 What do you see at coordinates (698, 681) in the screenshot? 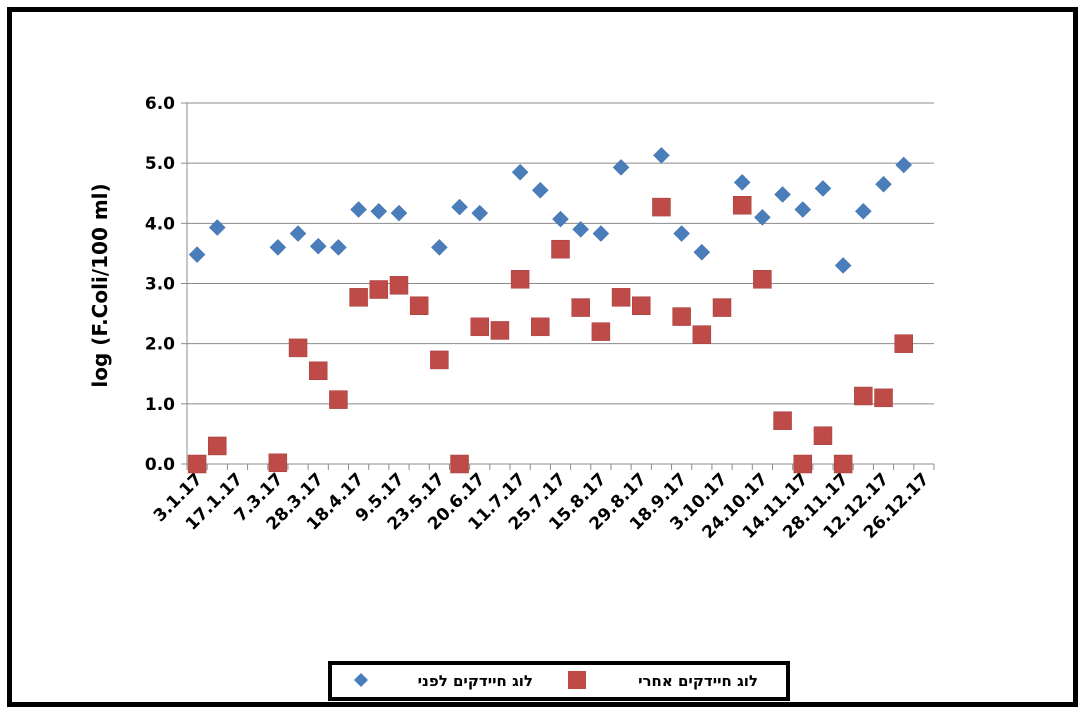
I see `legend-label-after: לוג חיידקים אחרי` at bounding box center [698, 681].